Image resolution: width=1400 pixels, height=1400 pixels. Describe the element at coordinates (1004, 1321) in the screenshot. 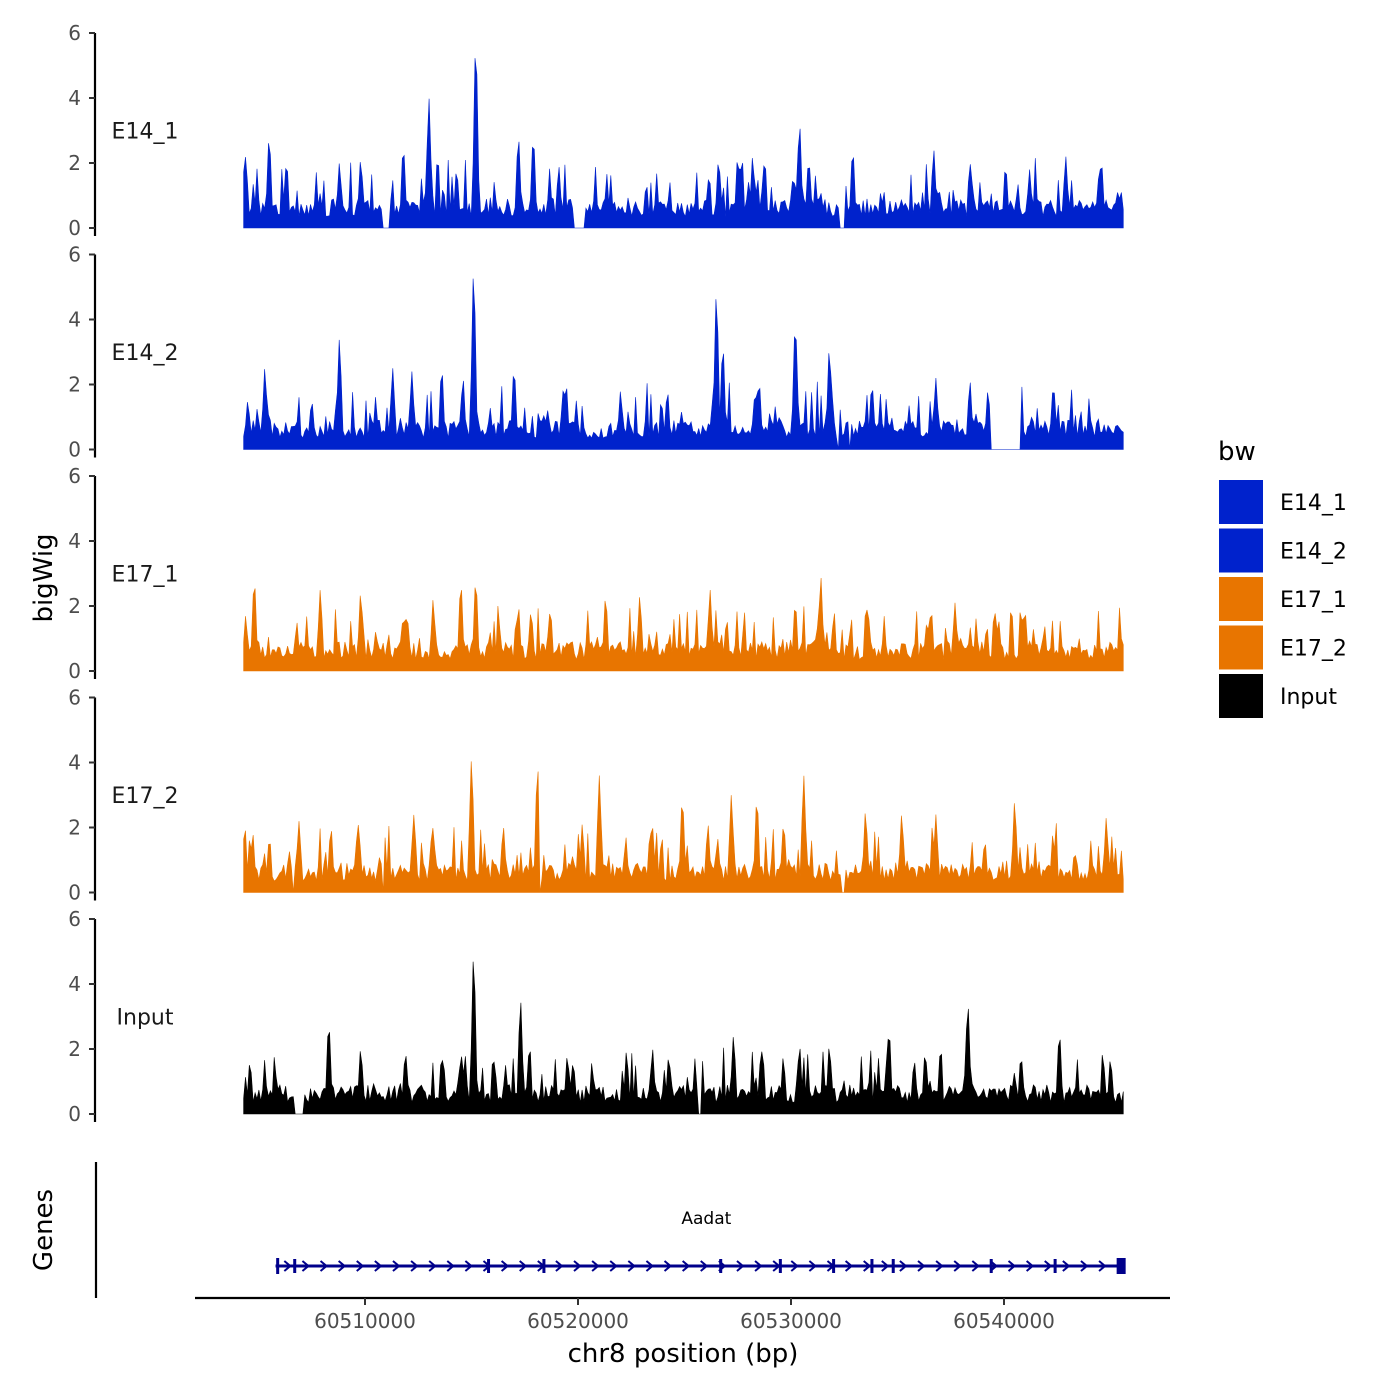

I see `x-tick-label: 60540000` at that location.